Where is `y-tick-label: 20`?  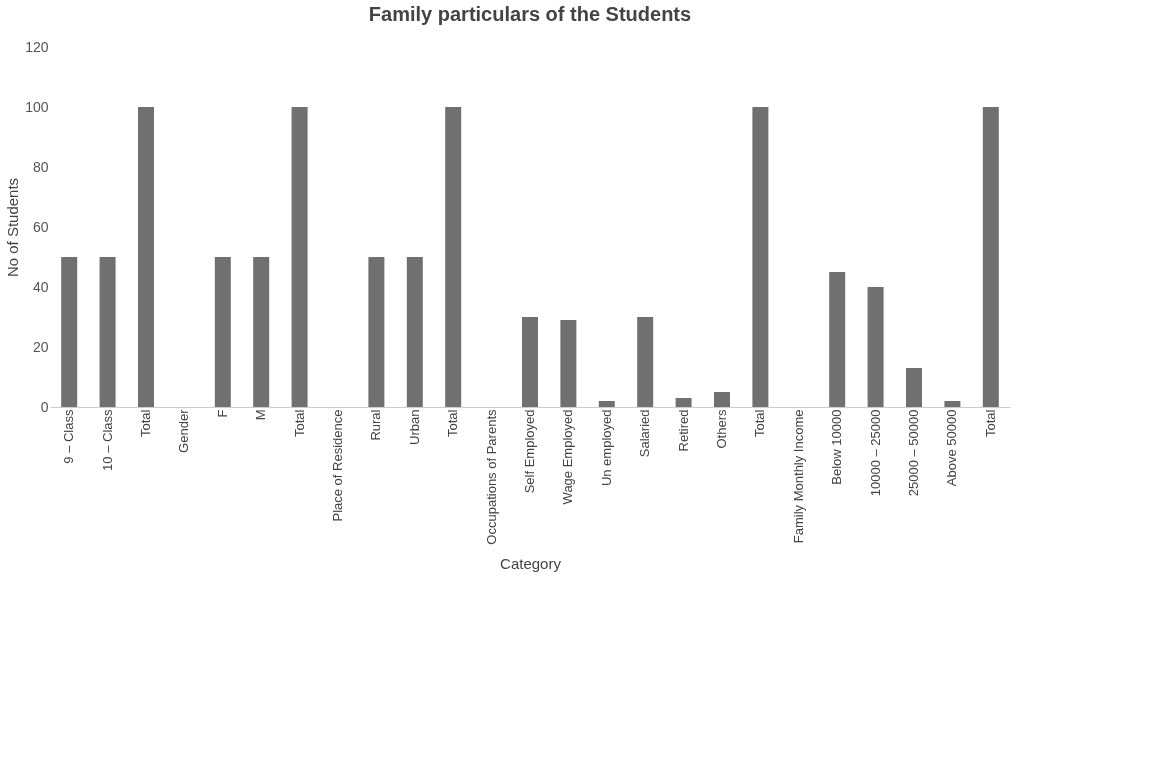
y-tick-label: 20 is located at coordinates (40, 346).